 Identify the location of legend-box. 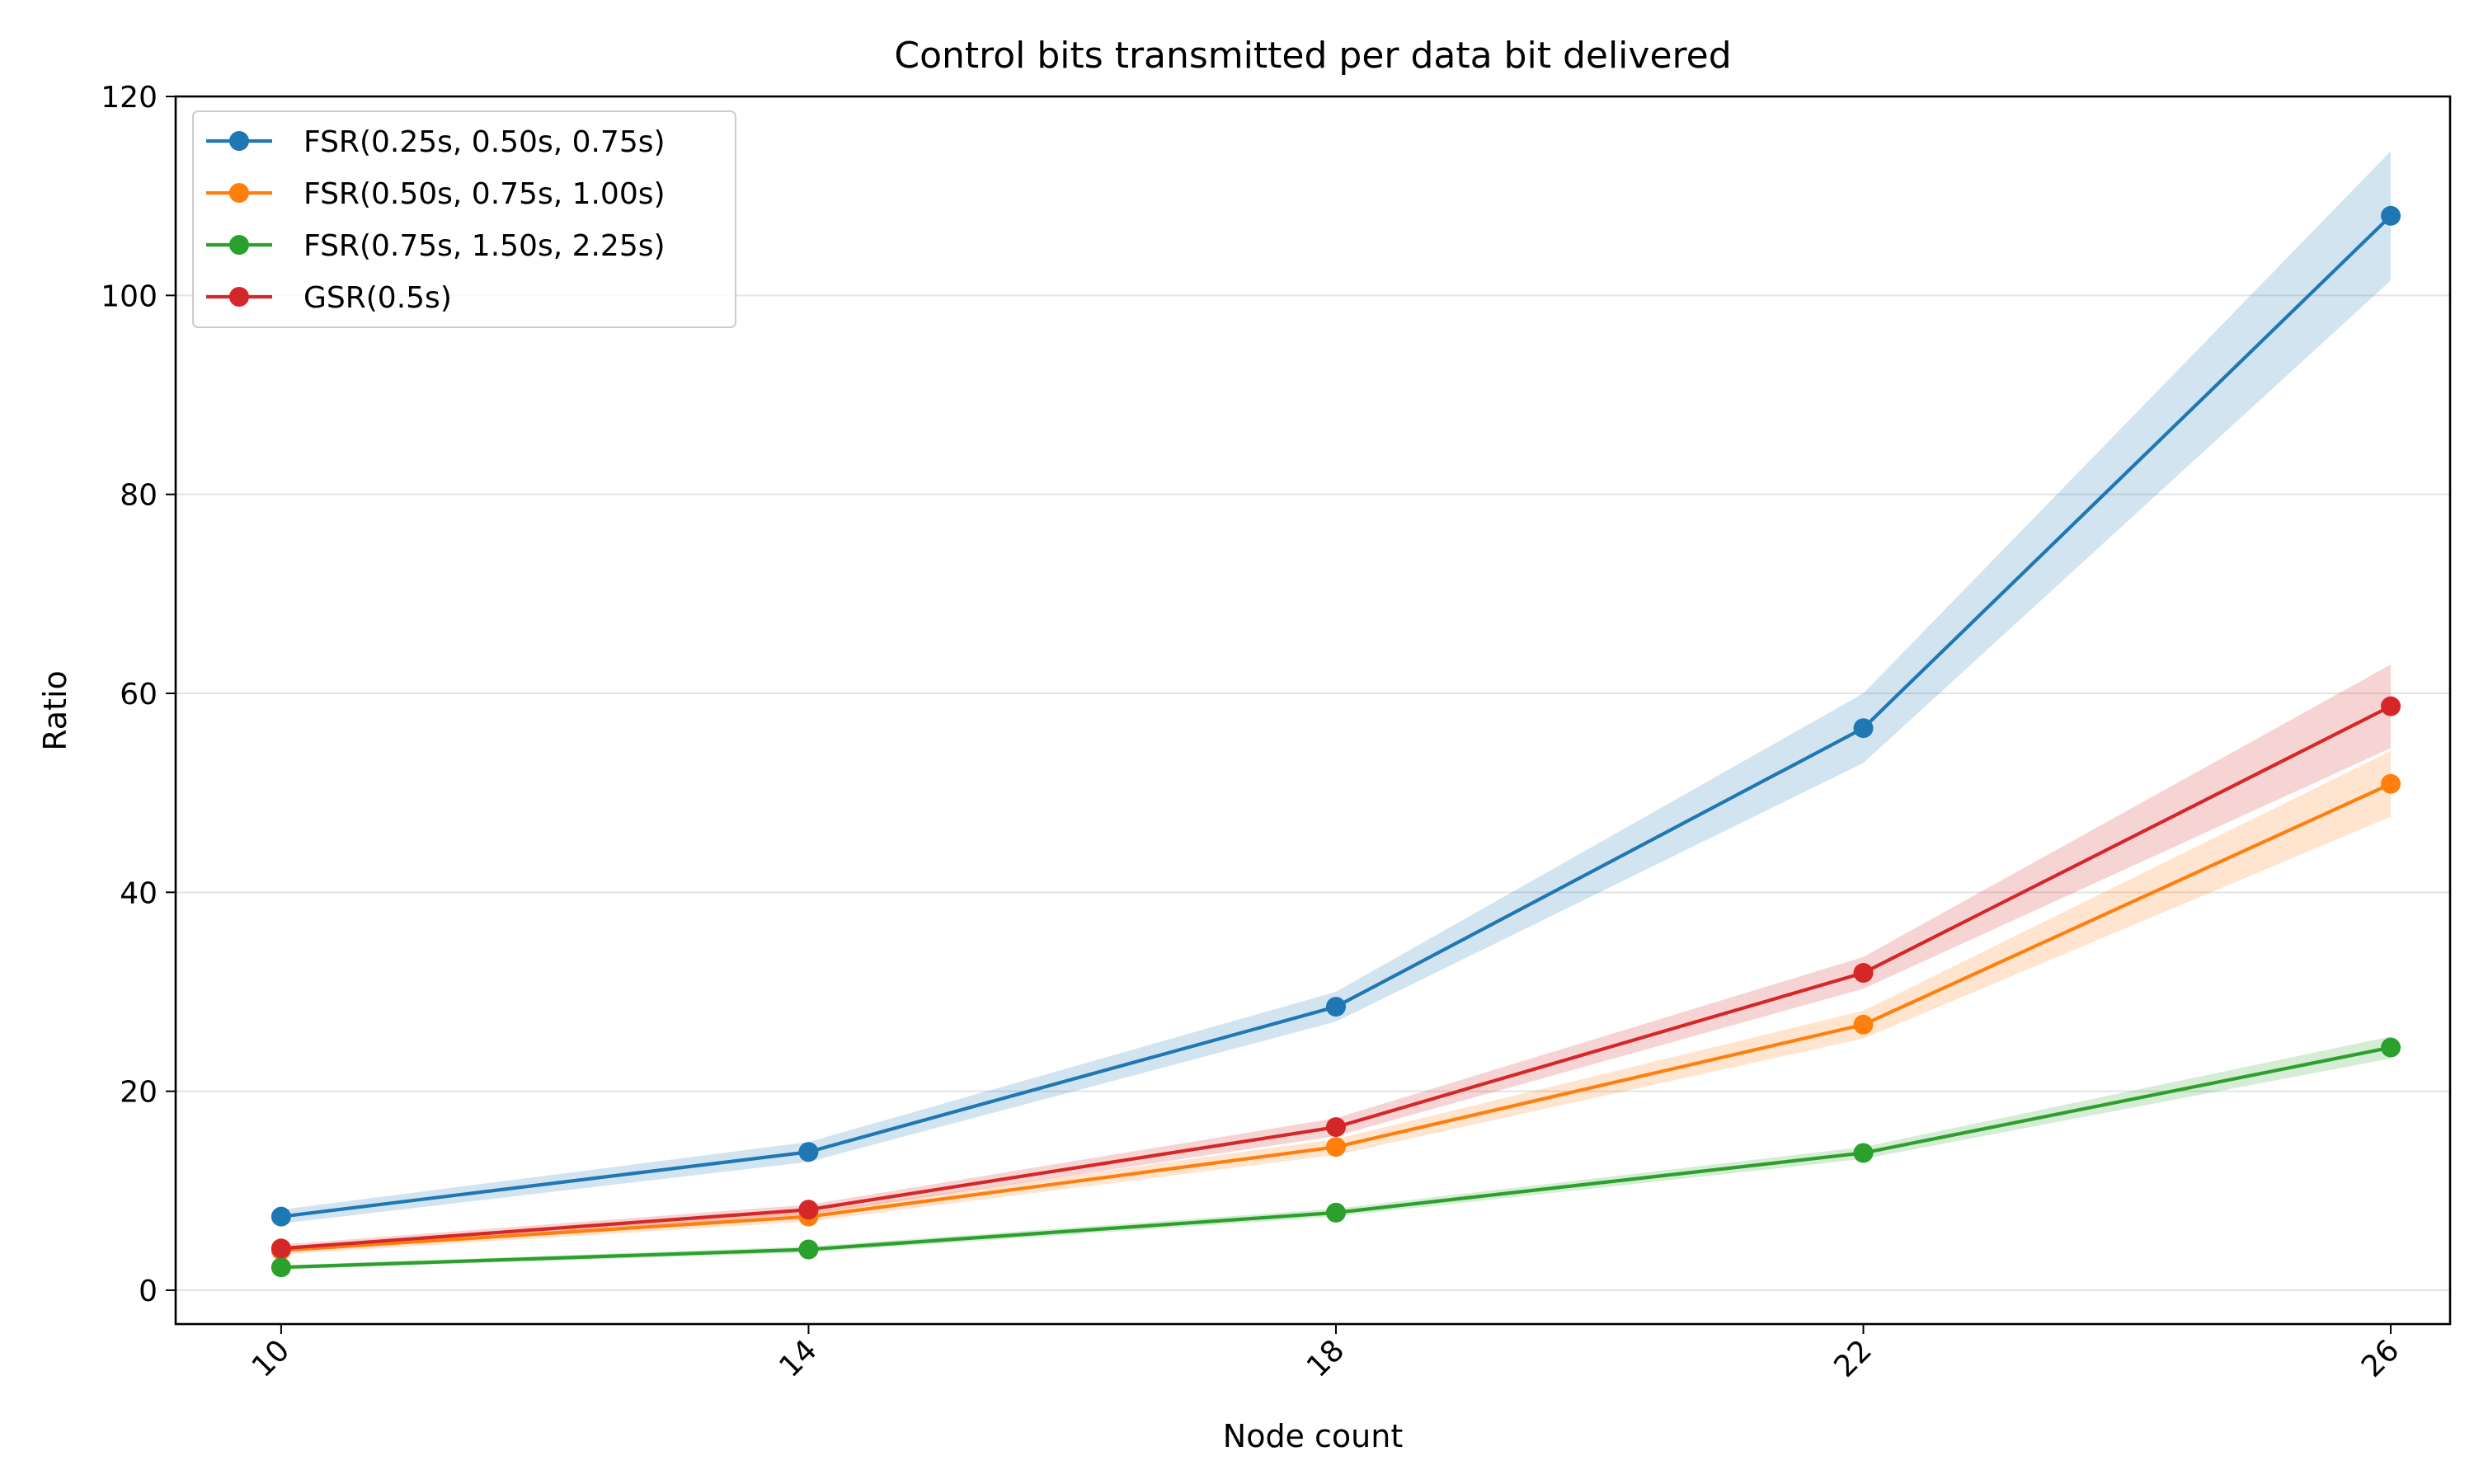
(464, 219).